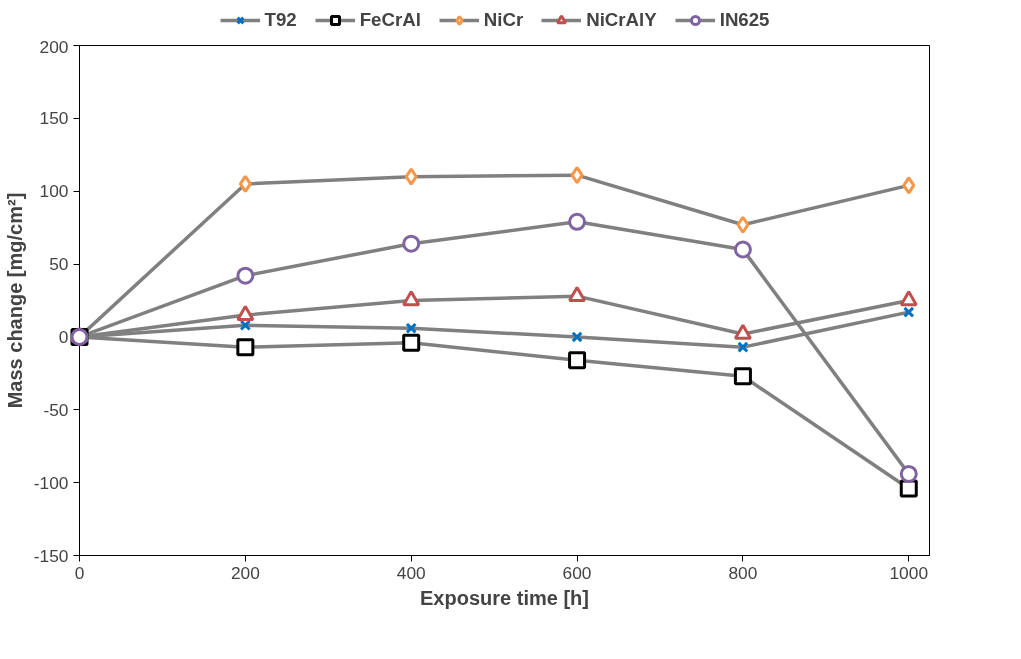 This screenshot has height=659, width=1021. Describe the element at coordinates (503, 20) in the screenshot. I see `legend-label: NiCr` at that location.